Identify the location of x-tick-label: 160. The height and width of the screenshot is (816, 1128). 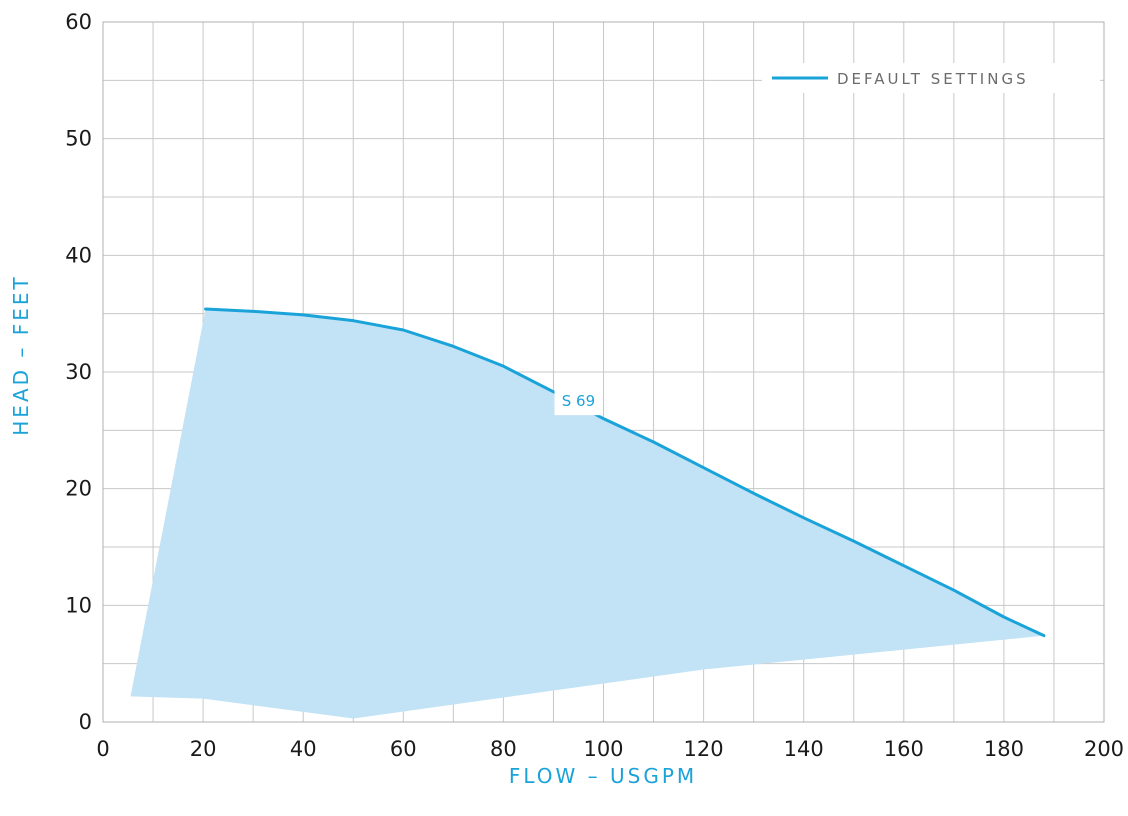
(904, 749).